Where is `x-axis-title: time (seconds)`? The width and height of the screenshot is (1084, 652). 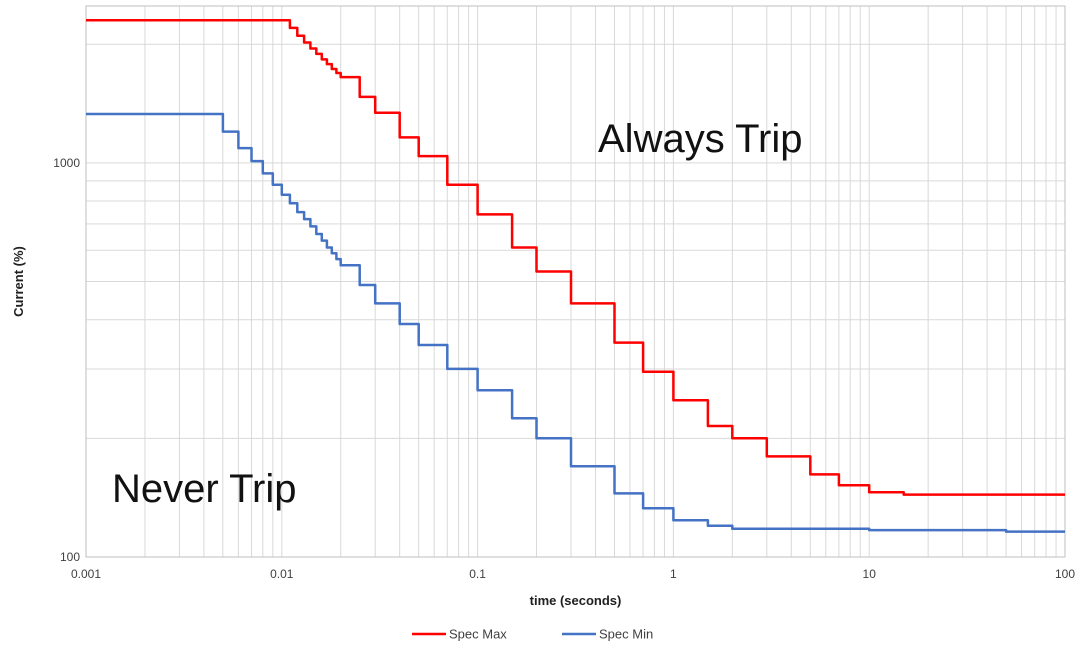 x-axis-title: time (seconds) is located at coordinates (576, 600).